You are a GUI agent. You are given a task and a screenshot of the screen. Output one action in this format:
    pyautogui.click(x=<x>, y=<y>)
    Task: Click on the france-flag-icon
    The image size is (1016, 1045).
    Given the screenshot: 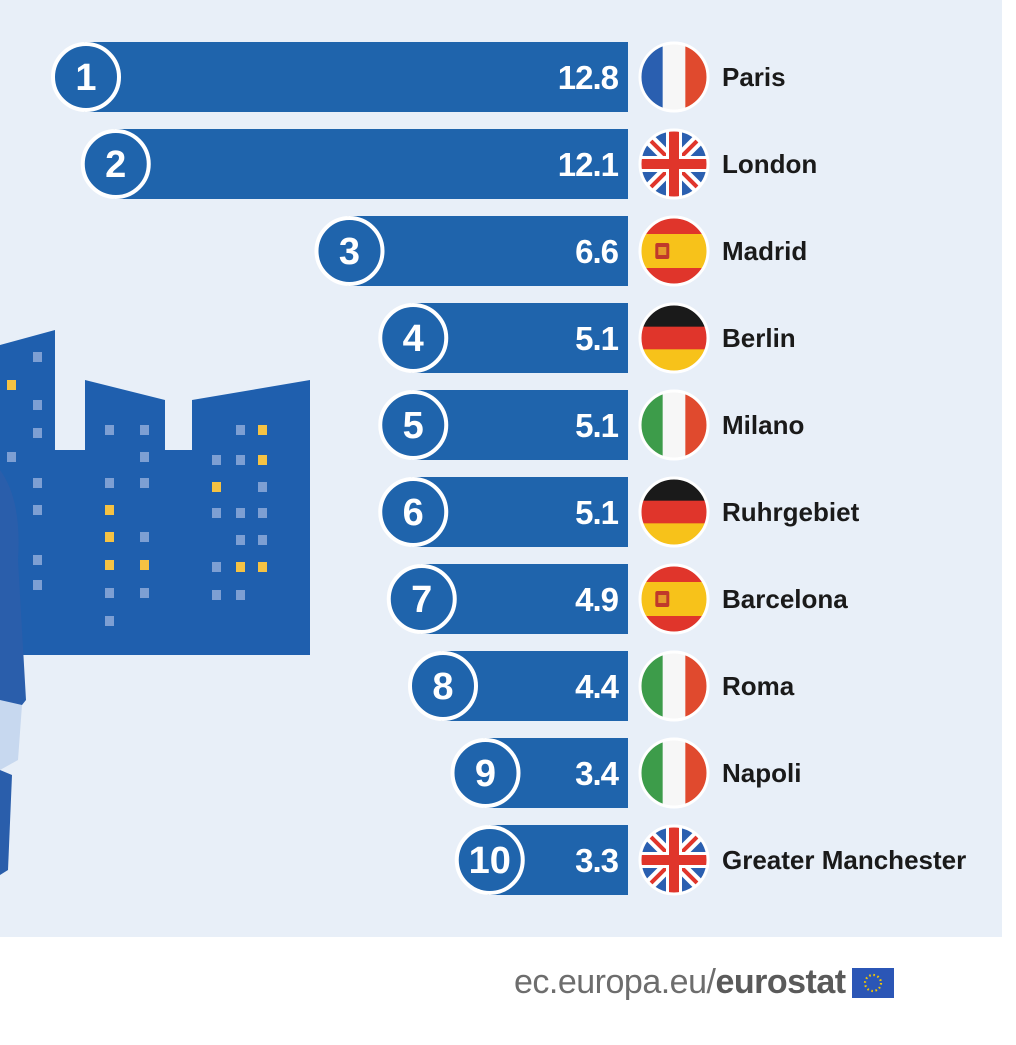 What is the action you would take?
    pyautogui.click(x=674, y=77)
    